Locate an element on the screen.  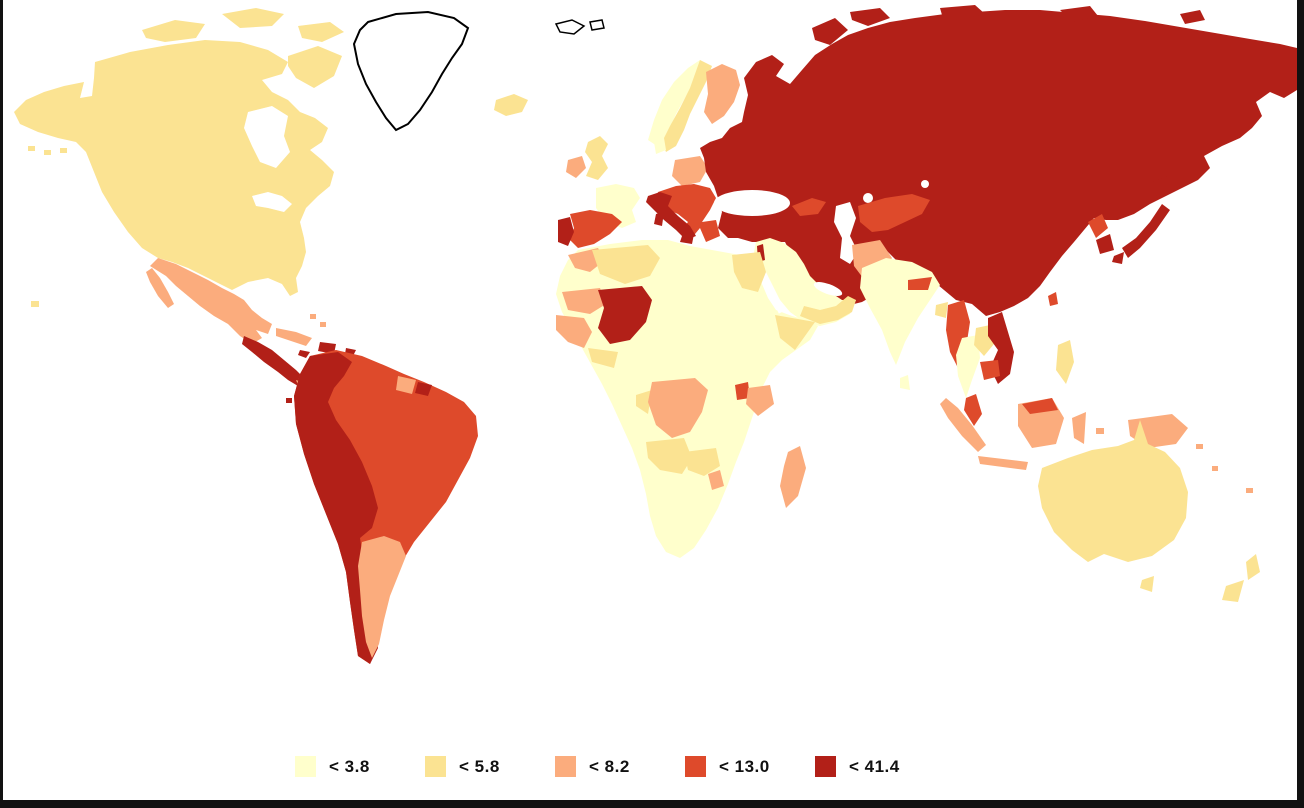
region-hawaii is located at coordinates (35, 304).